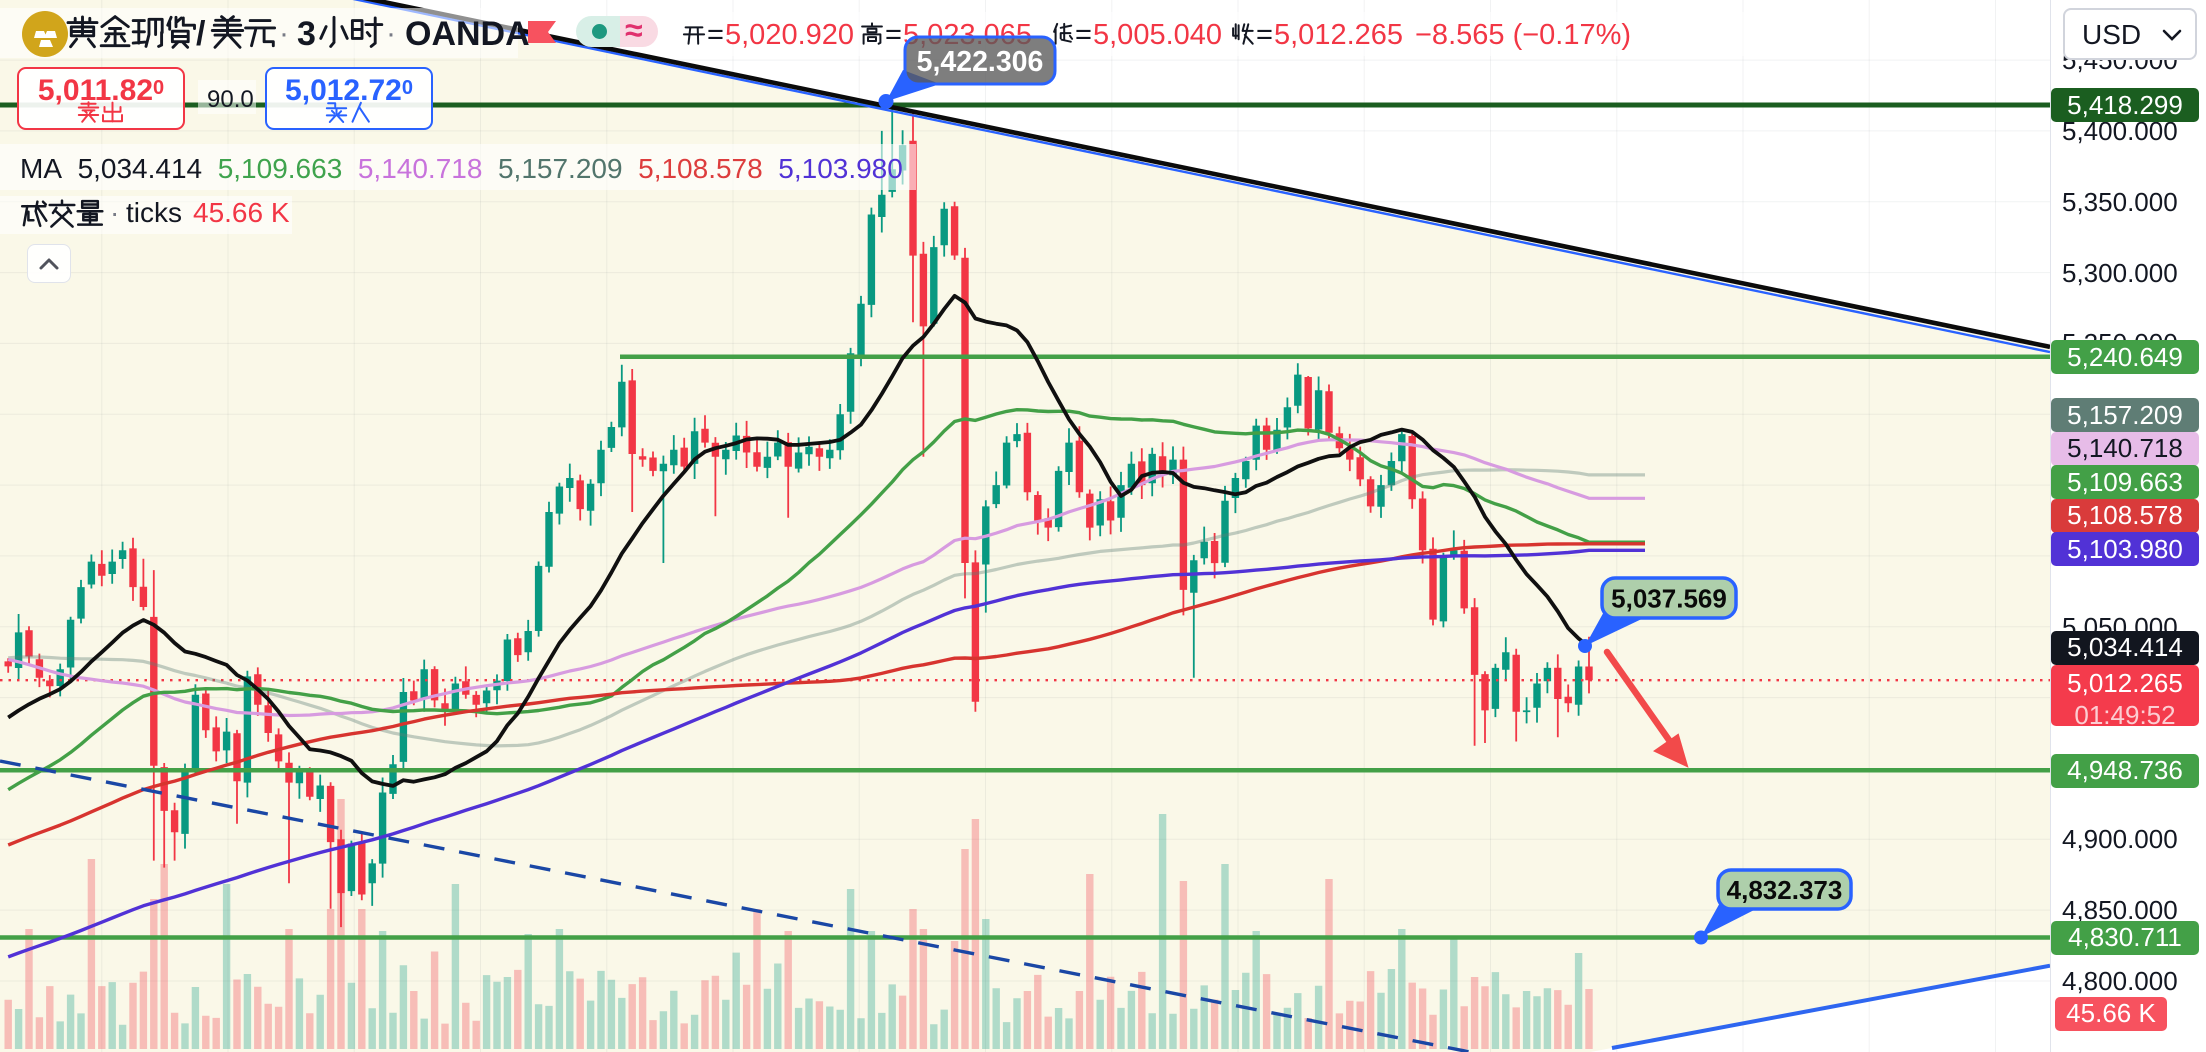  What do you see at coordinates (467, 34) in the screenshot?
I see `svg-text: OANDA` at bounding box center [467, 34].